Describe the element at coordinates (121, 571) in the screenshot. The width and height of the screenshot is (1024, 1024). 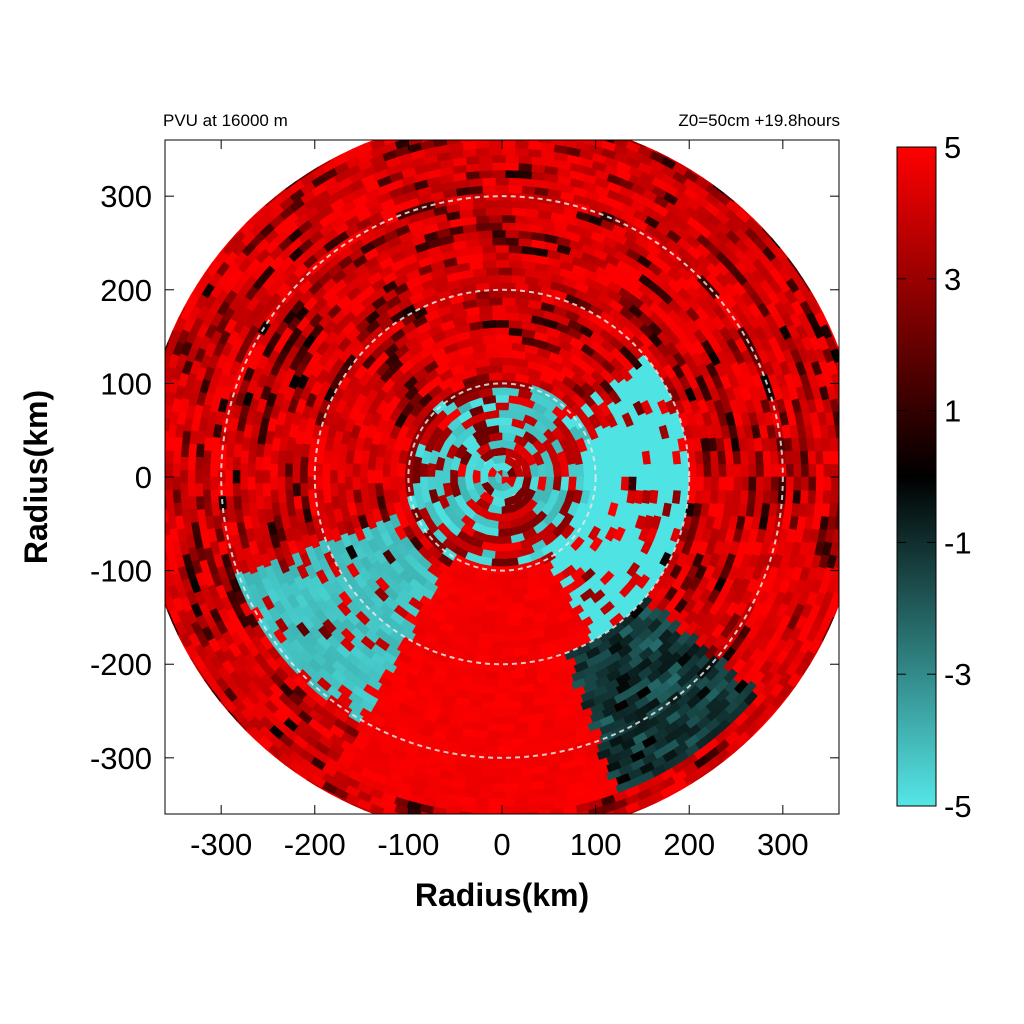
I see `y-tick-label: -100` at that location.